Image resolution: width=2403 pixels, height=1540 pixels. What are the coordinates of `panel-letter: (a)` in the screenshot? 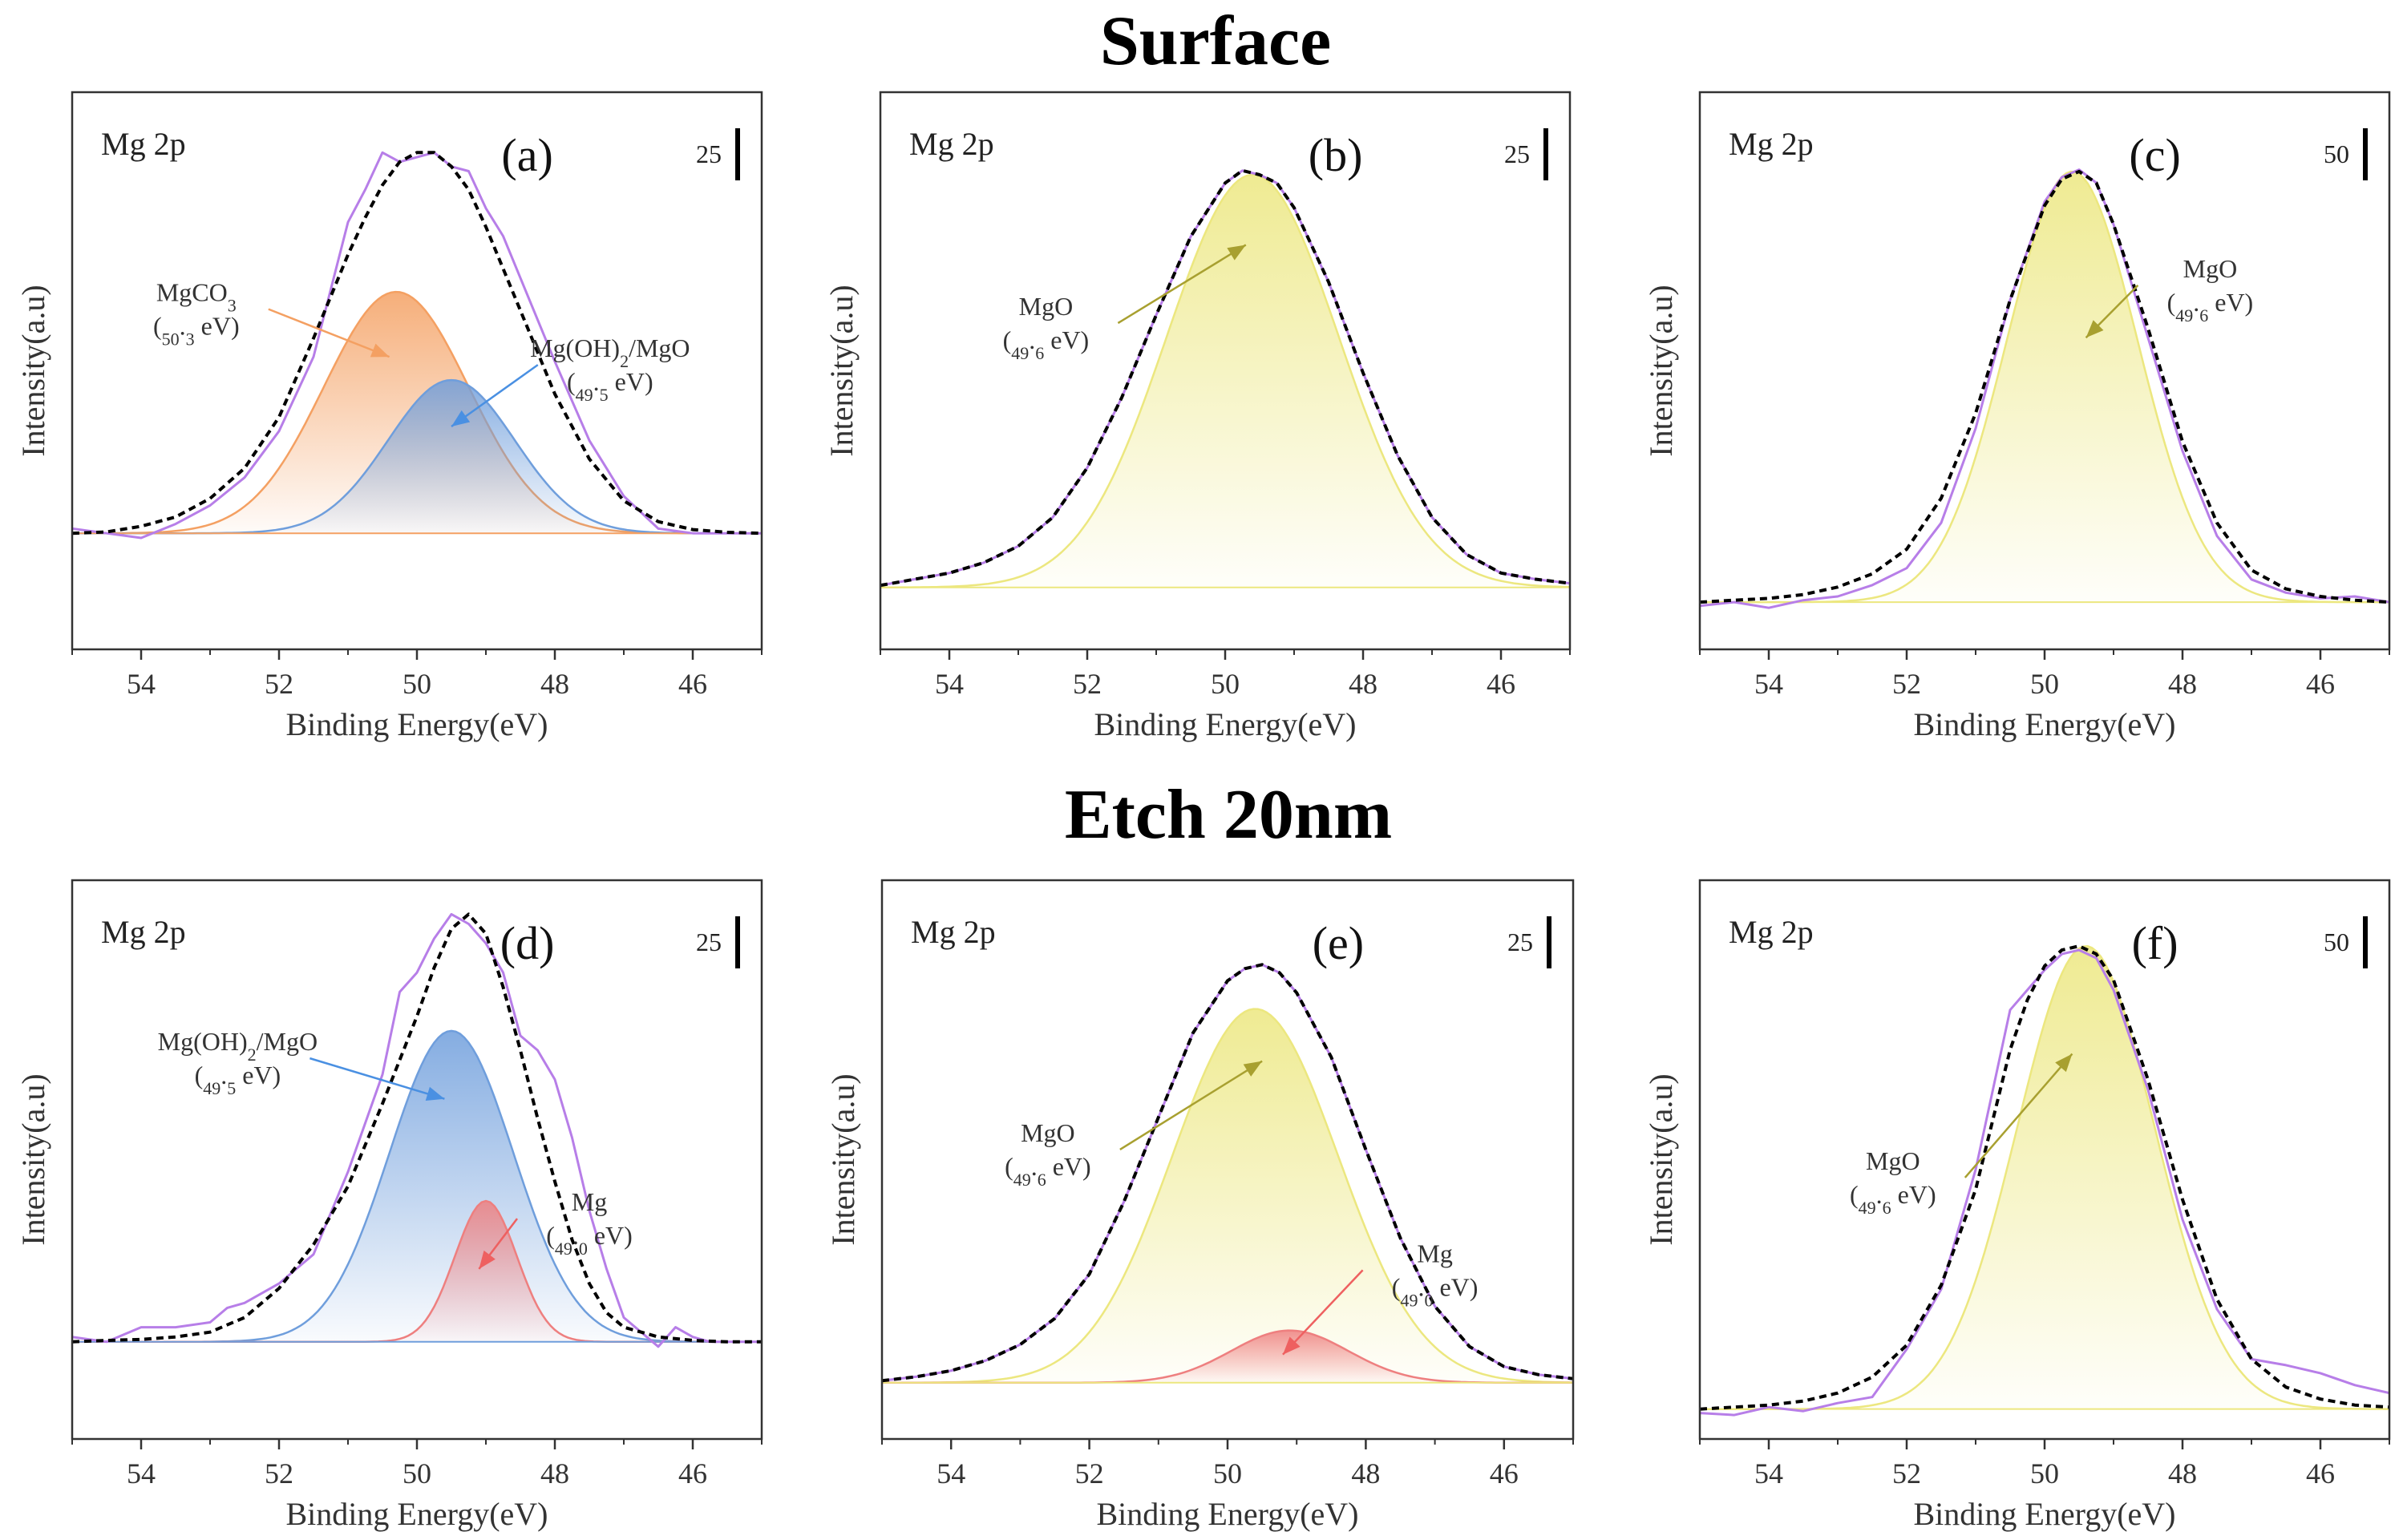 It's located at (526, 155).